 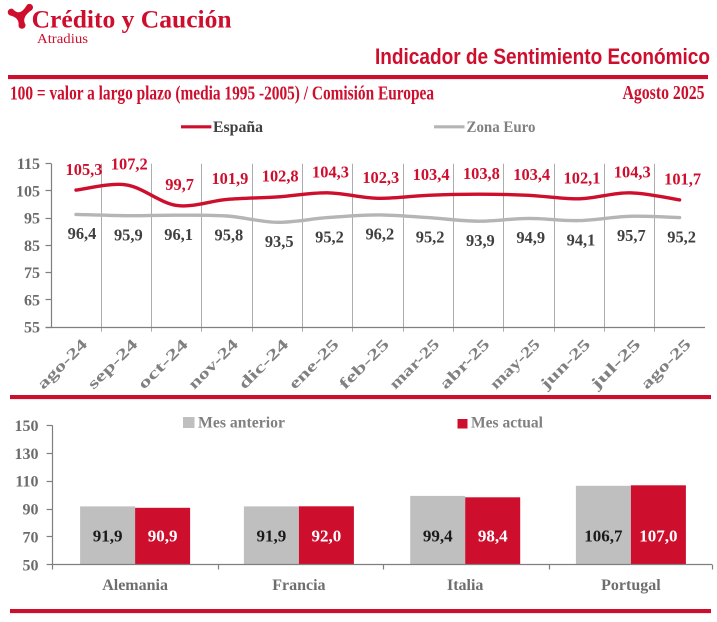 What do you see at coordinates (82, 233) in the screenshot?
I see `svg-text: 96,4` at bounding box center [82, 233].